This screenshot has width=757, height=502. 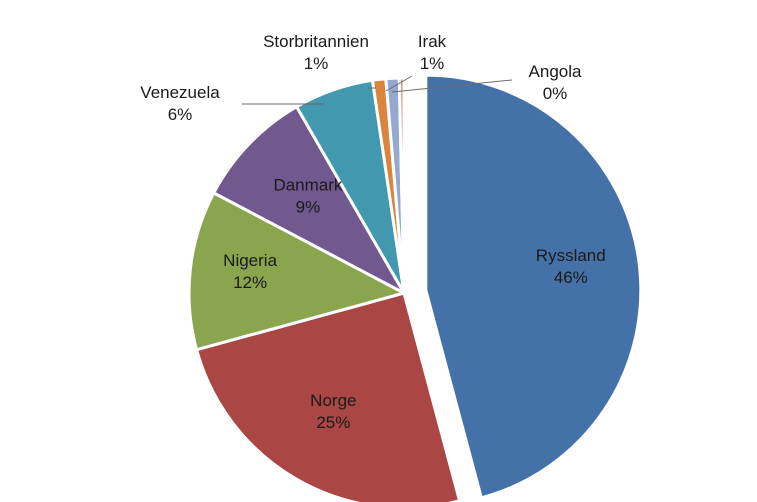 What do you see at coordinates (555, 82) in the screenshot?
I see `label-angola: Angola 0%` at bounding box center [555, 82].